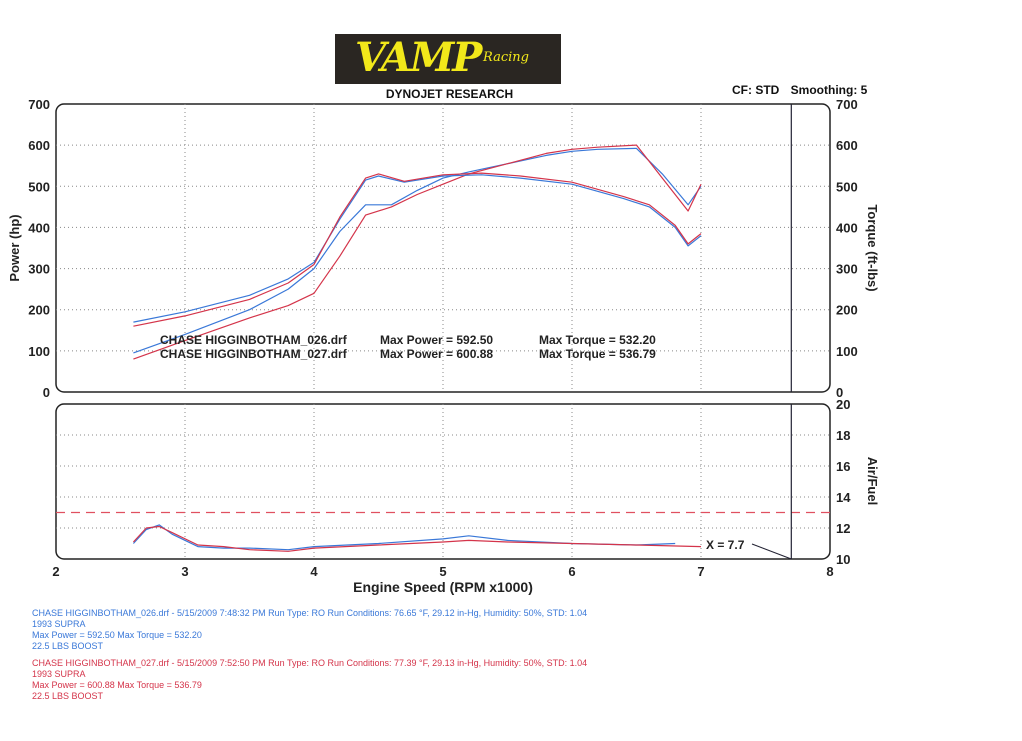 The width and height of the screenshot is (1022, 741). I want to click on cursor-pointer-line, so click(771, 551).